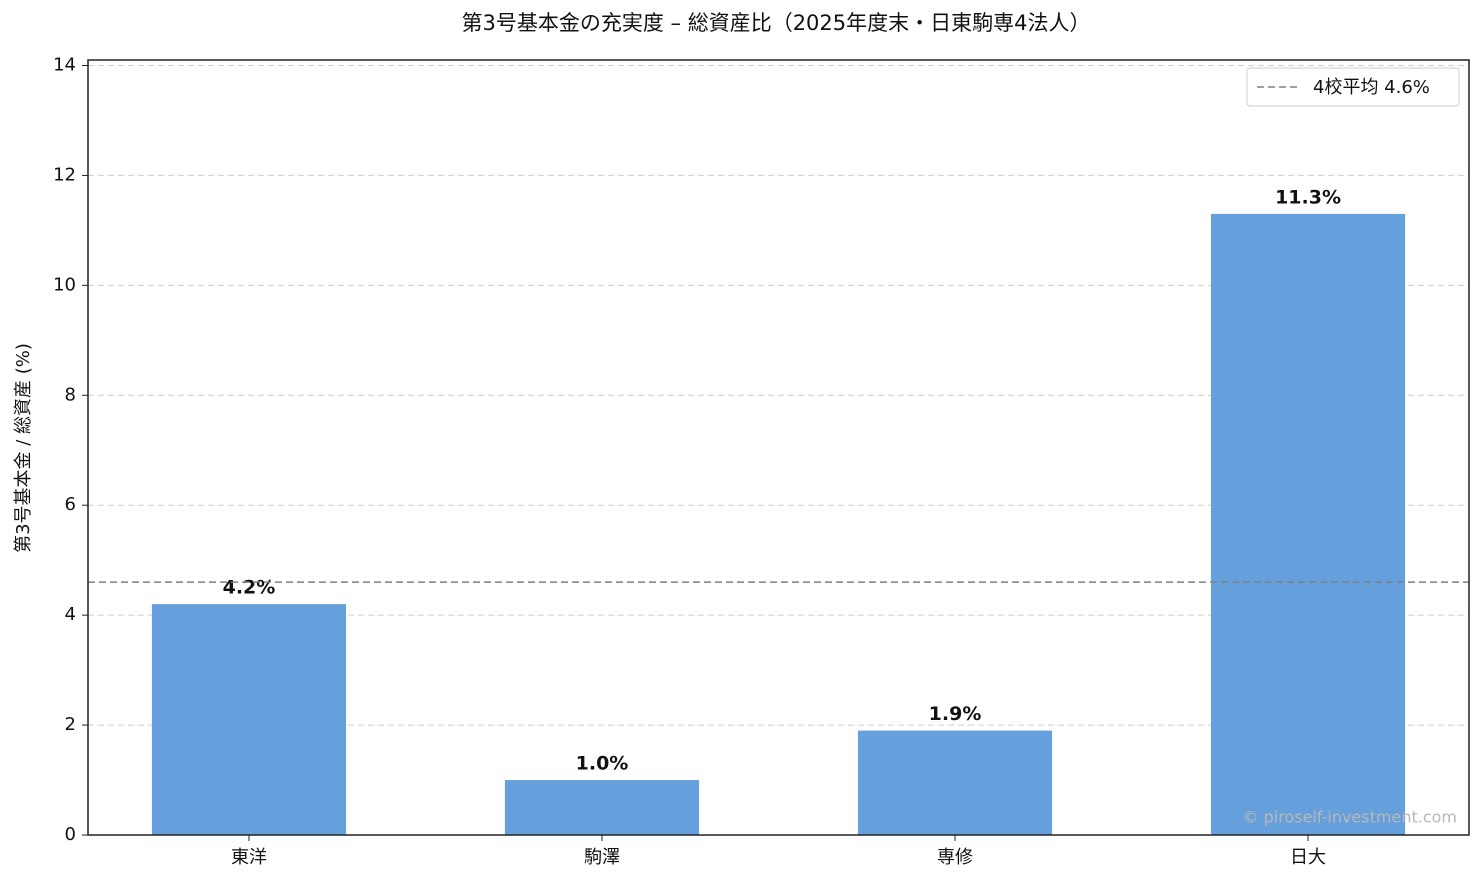 This screenshot has width=1484, height=885. Describe the element at coordinates (1308, 197) in the screenshot. I see `value-label: 11.3%` at that location.